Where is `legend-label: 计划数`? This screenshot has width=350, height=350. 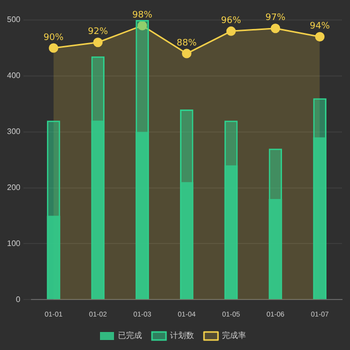 legend-label: 计划数 is located at coordinates (182, 335).